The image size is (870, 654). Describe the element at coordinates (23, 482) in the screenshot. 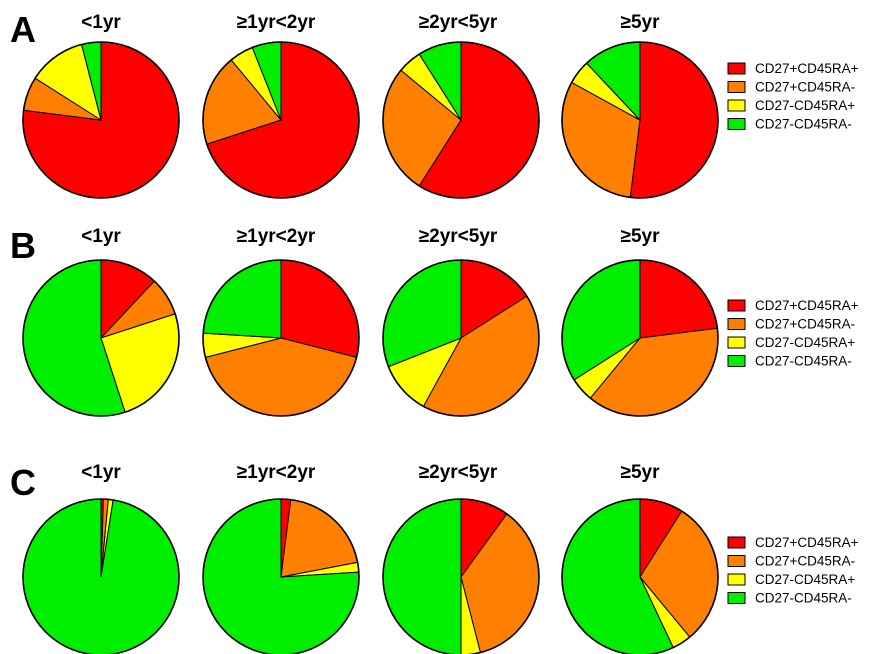

I see `panel-label-c: C` at that location.